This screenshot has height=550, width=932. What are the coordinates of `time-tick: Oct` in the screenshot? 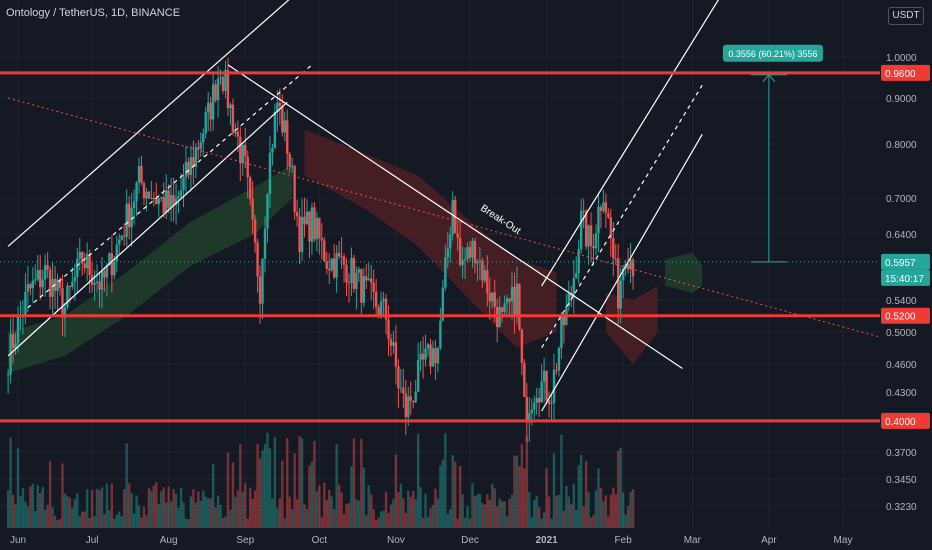 It's located at (320, 540).